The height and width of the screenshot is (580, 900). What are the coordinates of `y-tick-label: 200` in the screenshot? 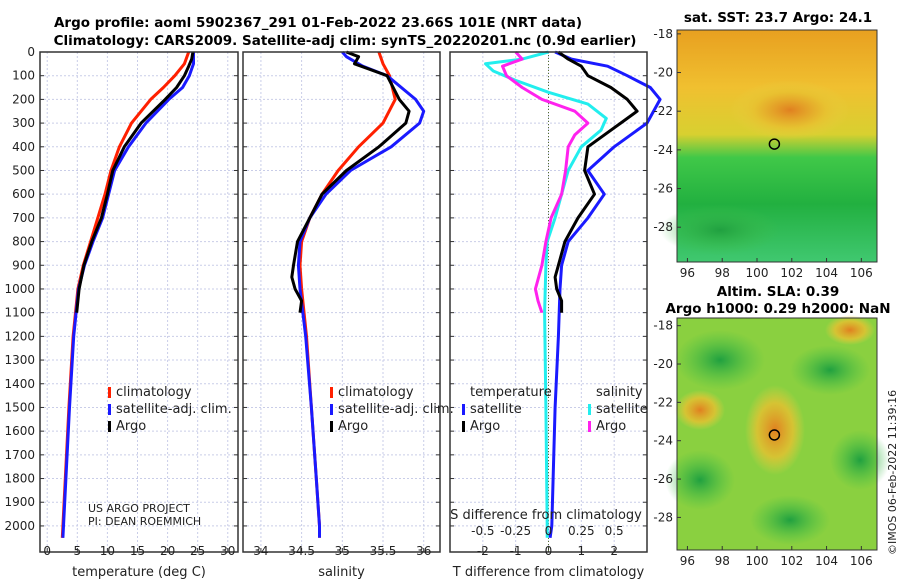 It's located at (23, 99).